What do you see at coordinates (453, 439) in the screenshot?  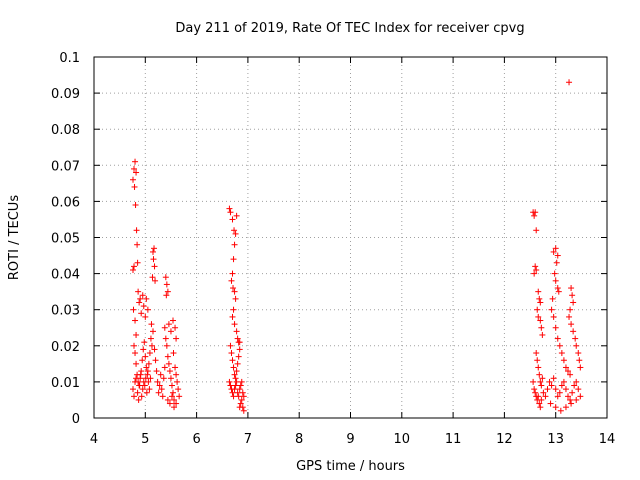 I see `x-tick-label: 11` at bounding box center [453, 439].